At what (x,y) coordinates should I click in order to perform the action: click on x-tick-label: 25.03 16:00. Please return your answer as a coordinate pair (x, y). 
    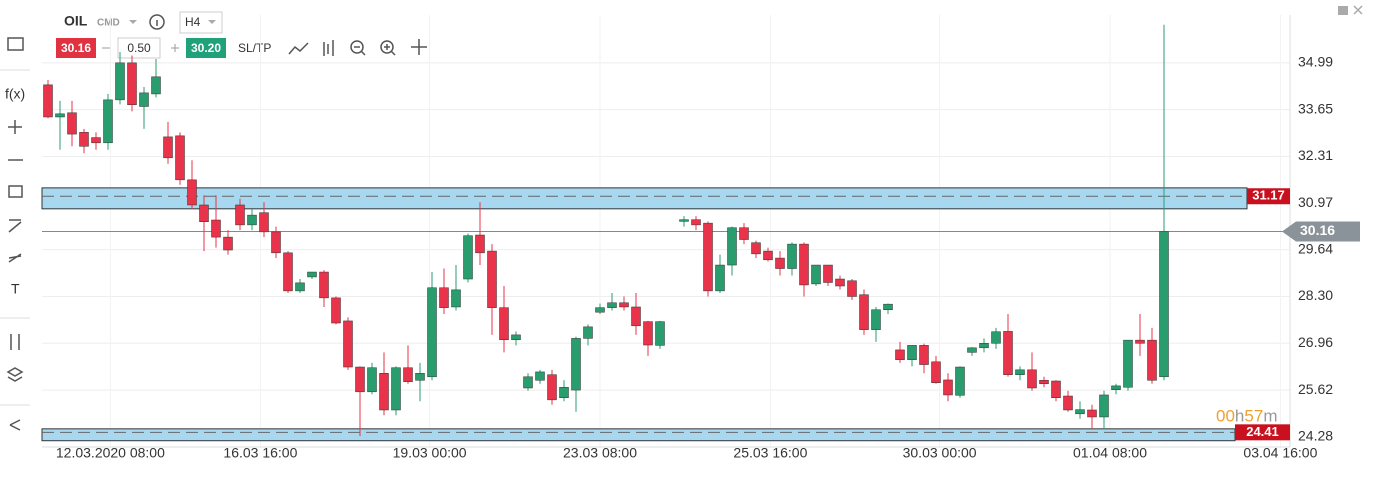
    Looking at the image, I should click on (770, 453).